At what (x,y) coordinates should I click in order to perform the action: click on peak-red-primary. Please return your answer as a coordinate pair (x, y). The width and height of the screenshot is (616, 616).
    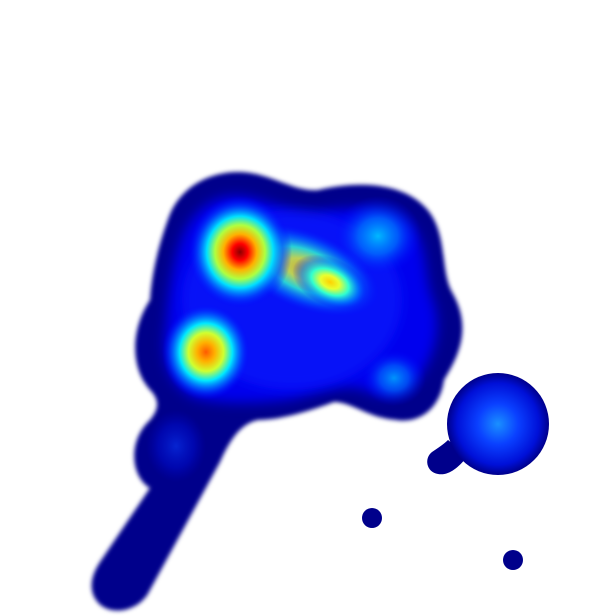
    Looking at the image, I should click on (240, 252).